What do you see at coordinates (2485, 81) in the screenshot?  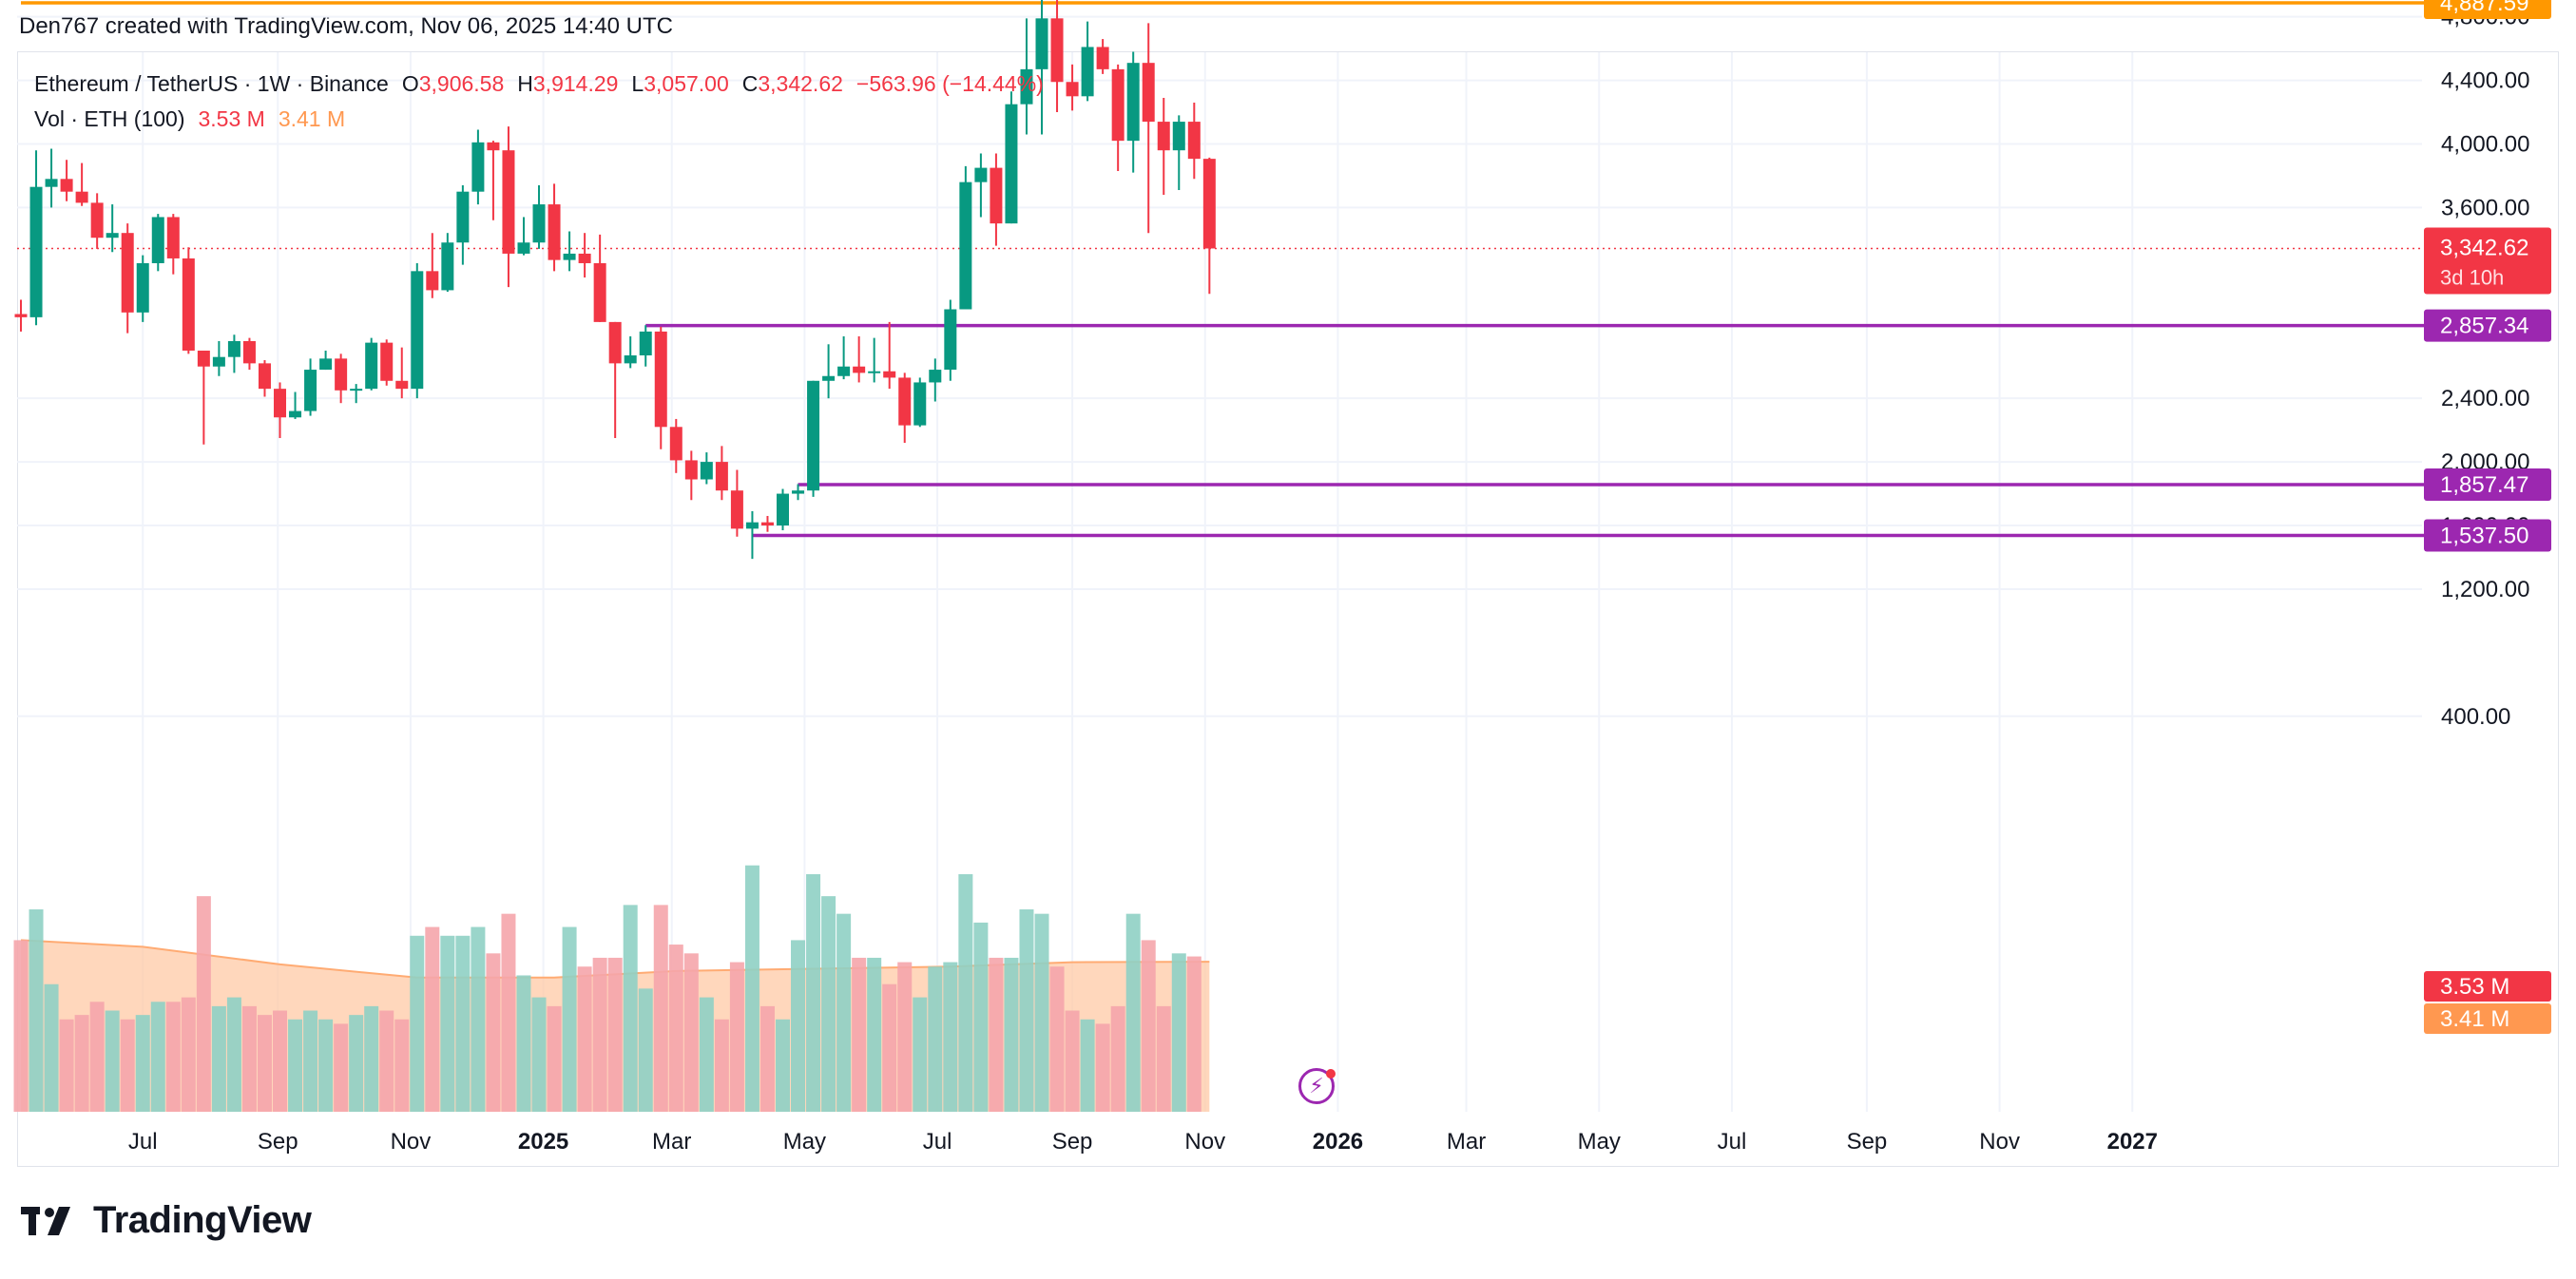 I see `price-tick-label: 4,400.00` at bounding box center [2485, 81].